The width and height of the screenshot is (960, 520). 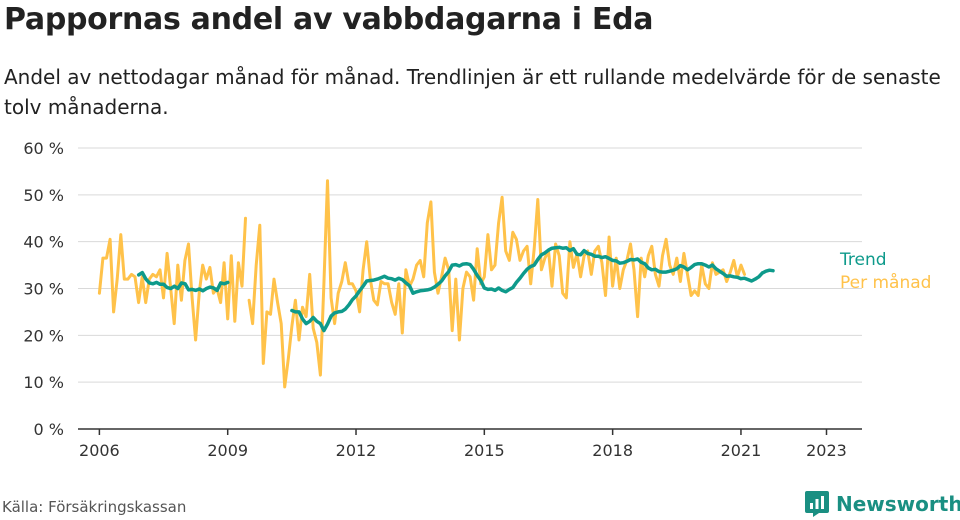 What do you see at coordinates (826, 450) in the screenshot?
I see `x-tick-label: 2023` at bounding box center [826, 450].